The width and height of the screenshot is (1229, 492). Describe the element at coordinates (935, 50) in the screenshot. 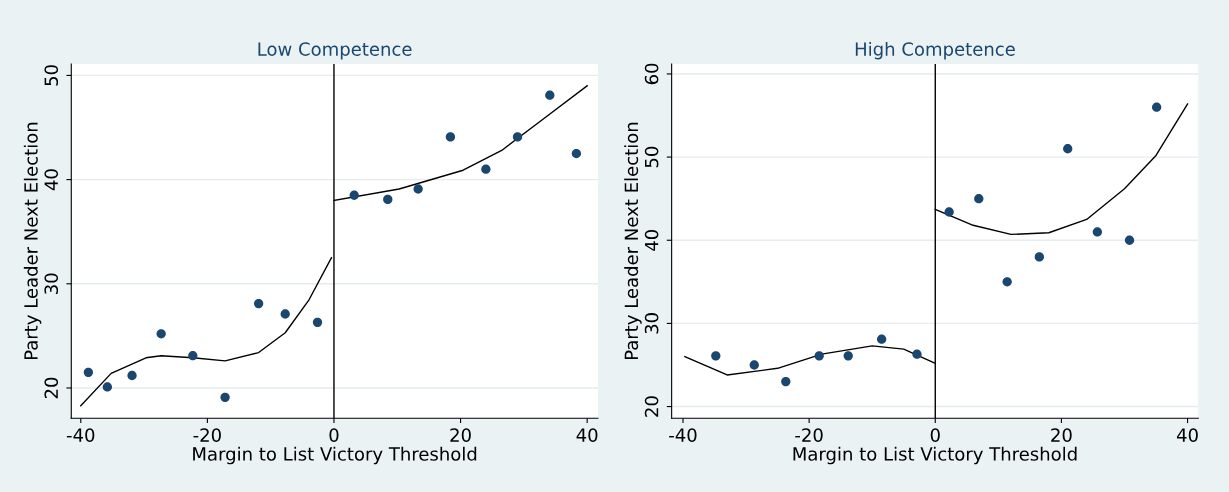

I see `chart-title: High Competence` at that location.